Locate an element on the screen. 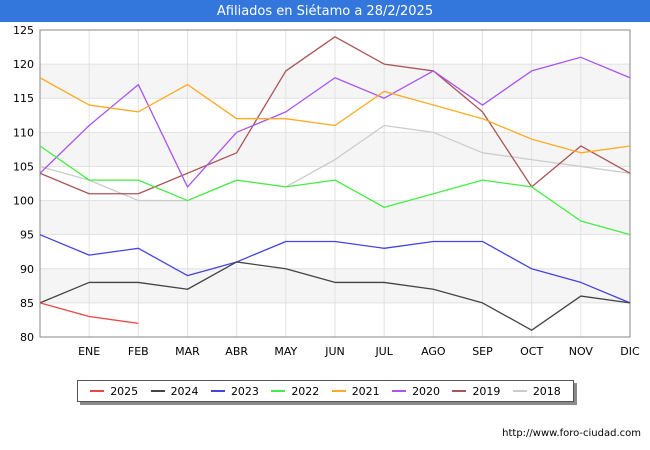  legend-item-2021: 2021 is located at coordinates (355, 391).